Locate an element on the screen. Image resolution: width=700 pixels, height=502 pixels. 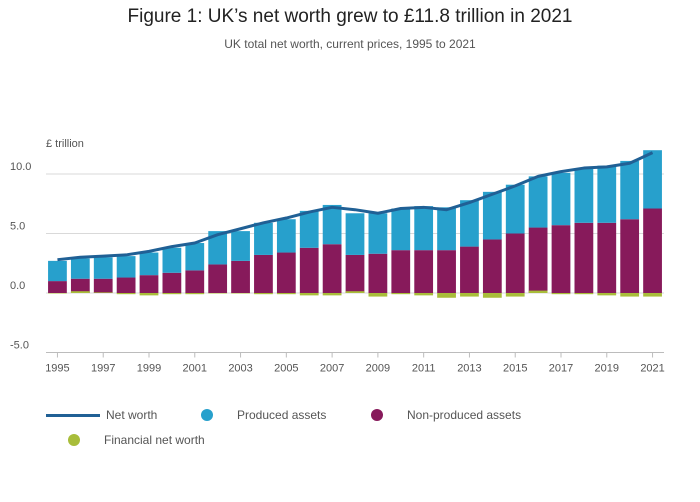
bar-produced-2006 is located at coordinates (309, 229).